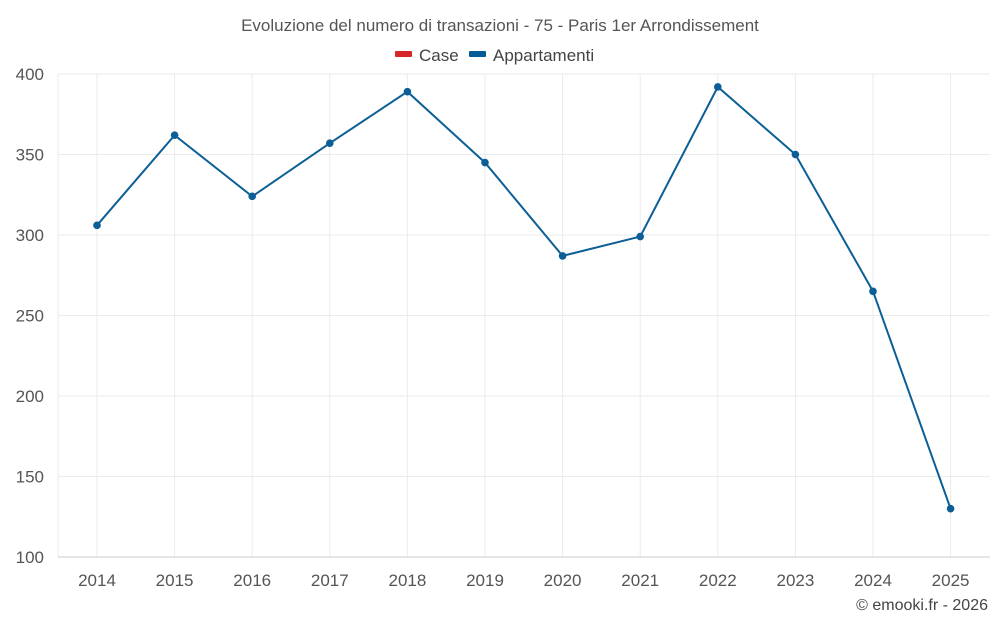 This screenshot has width=1000, height=625. What do you see at coordinates (30, 477) in the screenshot?
I see `y-tick-label: 150` at bounding box center [30, 477].